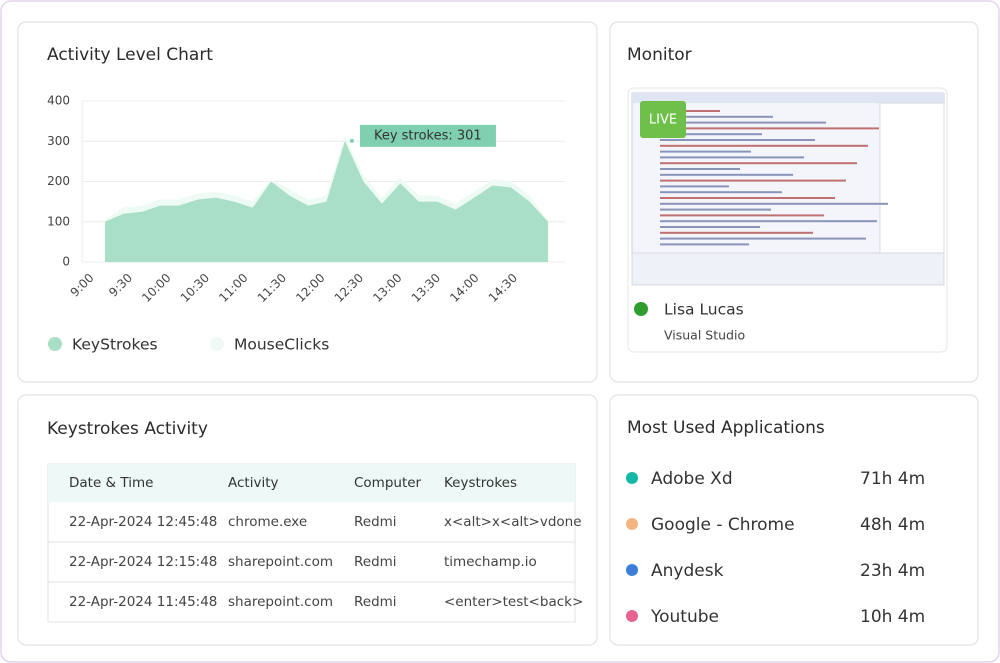 Image resolution: width=1000 pixels, height=663 pixels. What do you see at coordinates (58, 141) in the screenshot?
I see `y-tick-label: 300` at bounding box center [58, 141].